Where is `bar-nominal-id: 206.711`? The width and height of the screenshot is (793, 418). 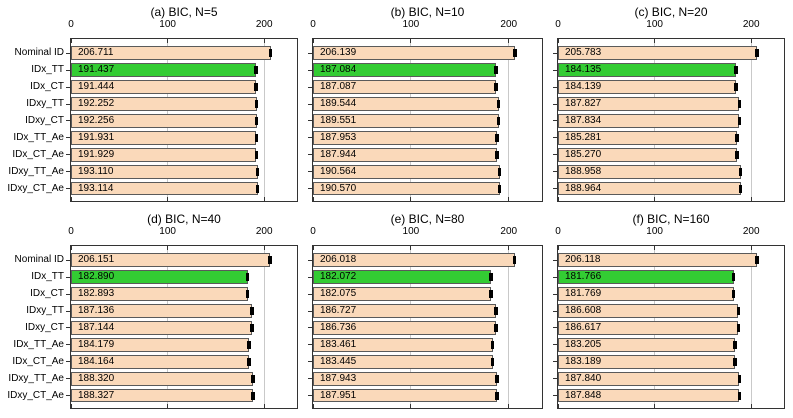
bar-nominal-id: 206.711 is located at coordinates (171, 53).